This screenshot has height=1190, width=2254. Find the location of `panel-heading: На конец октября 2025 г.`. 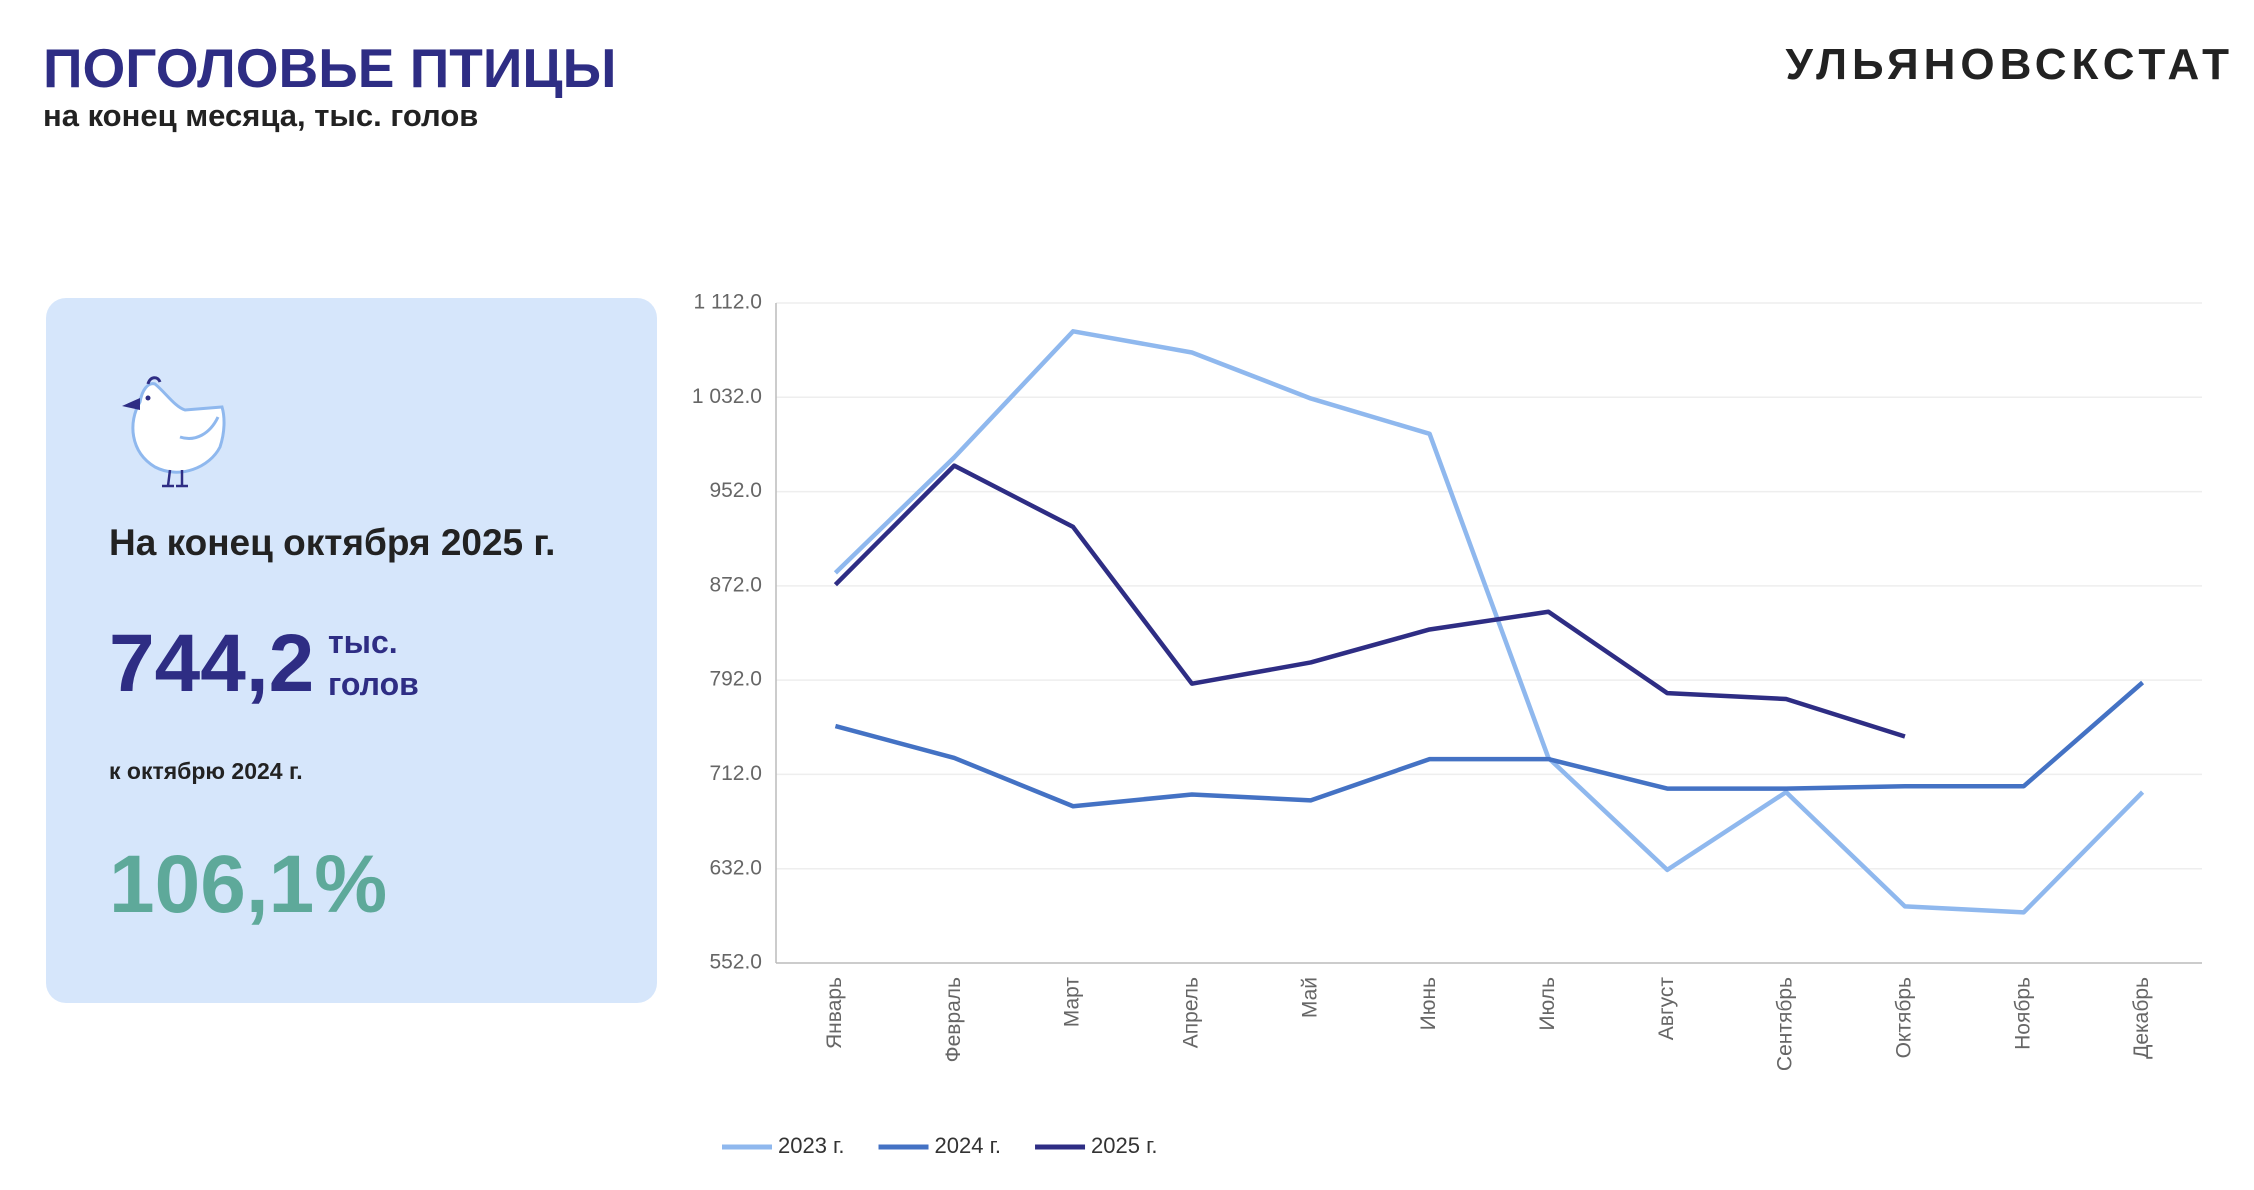

panel-heading: На конец октября 2025 г. is located at coordinates (332, 542).